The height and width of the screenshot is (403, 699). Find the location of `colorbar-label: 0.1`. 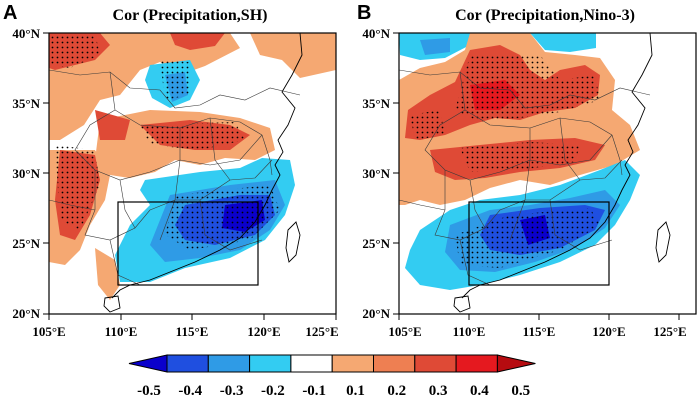

colorbar-label: 0.1 is located at coordinates (355, 391).